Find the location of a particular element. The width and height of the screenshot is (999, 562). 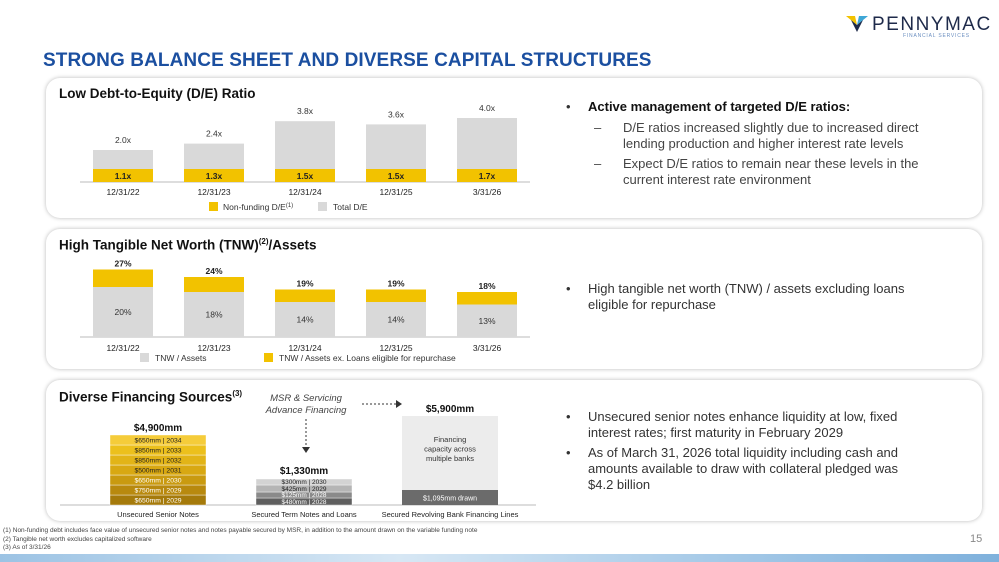

tnw-bar-label: 14% is located at coordinates (395, 320).